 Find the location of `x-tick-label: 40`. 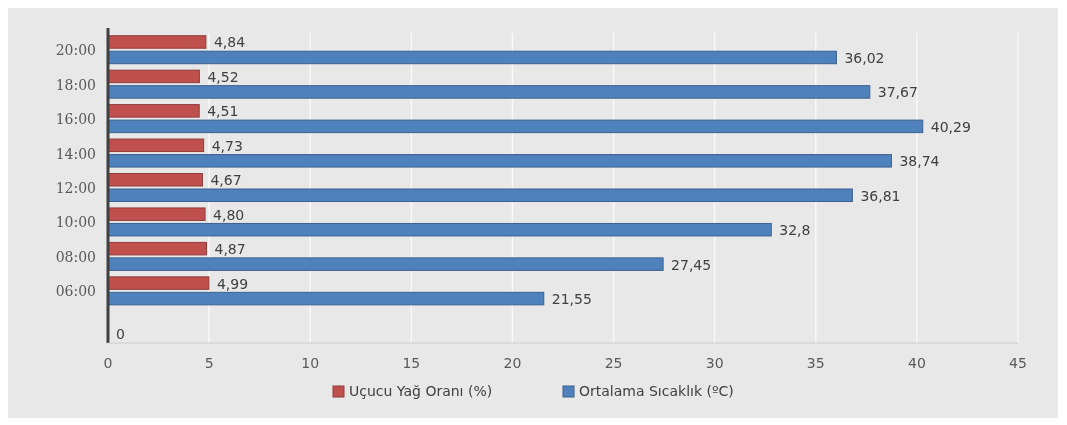

x-tick-label: 40 is located at coordinates (916, 363).